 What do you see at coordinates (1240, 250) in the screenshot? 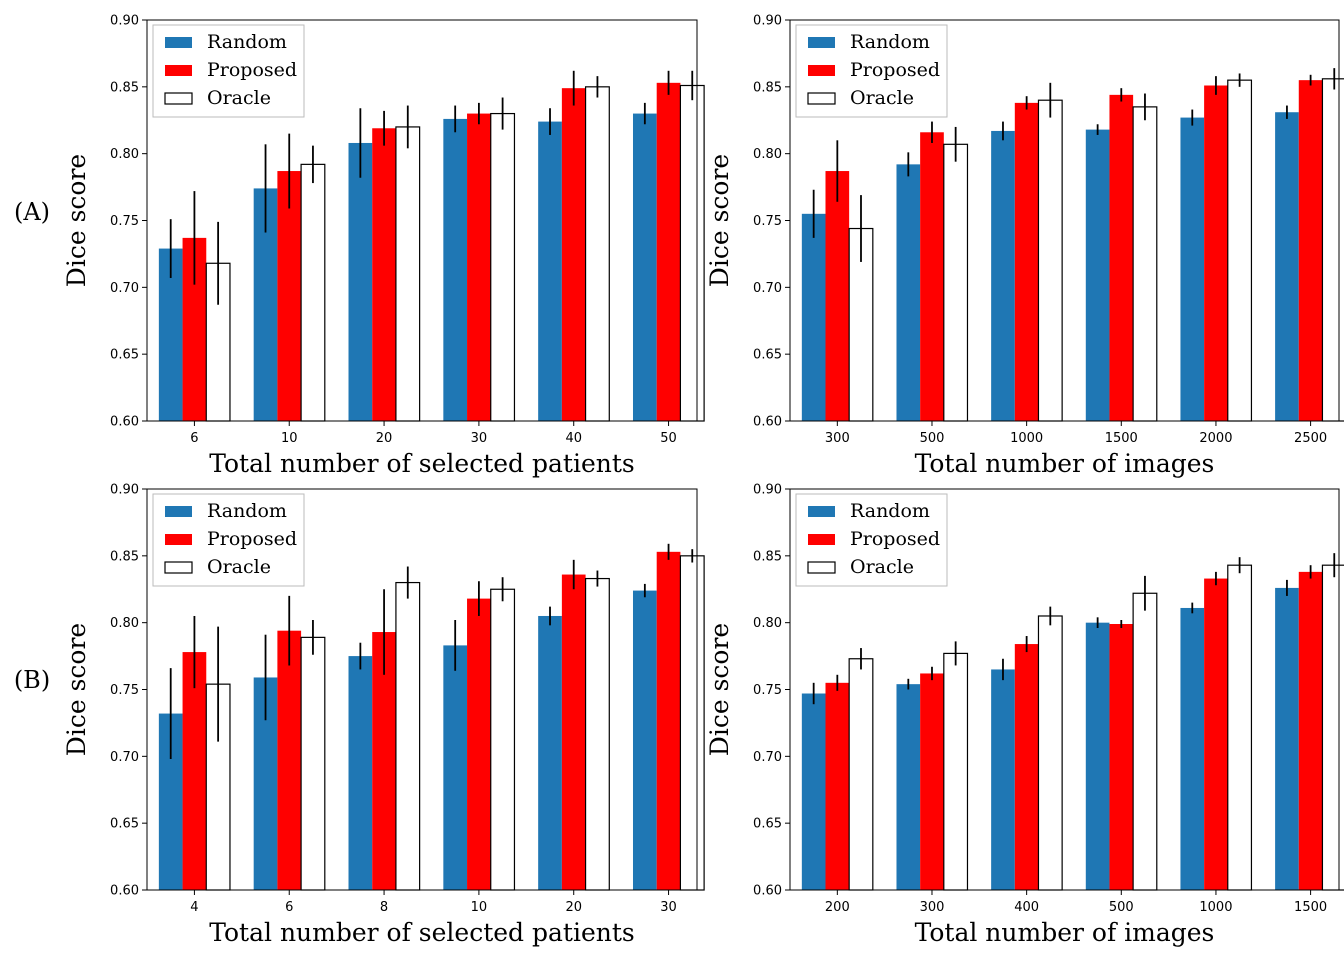
I see `bar-oracle-2000` at bounding box center [1240, 250].